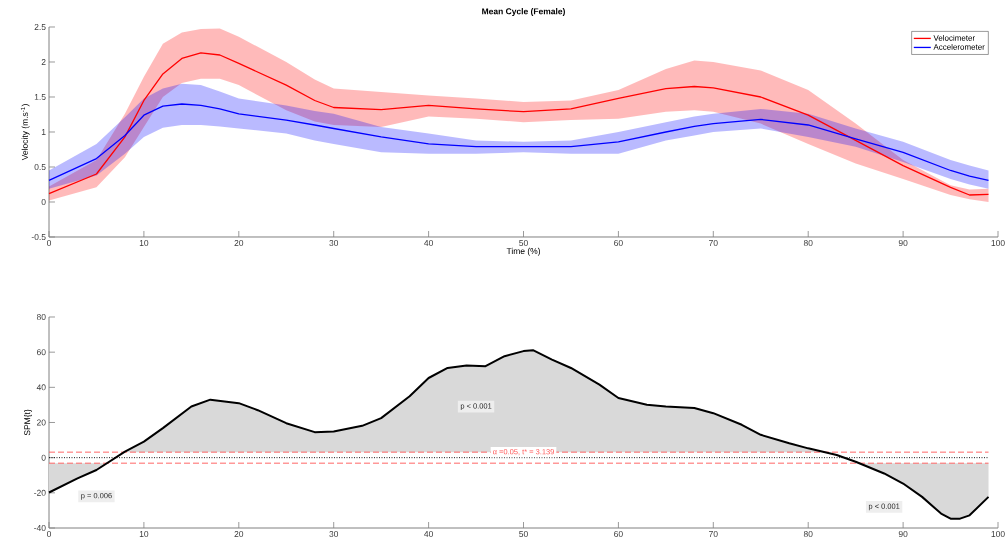 The image size is (1008, 547). I want to click on y-tick-label: 2.5, so click(40, 27).